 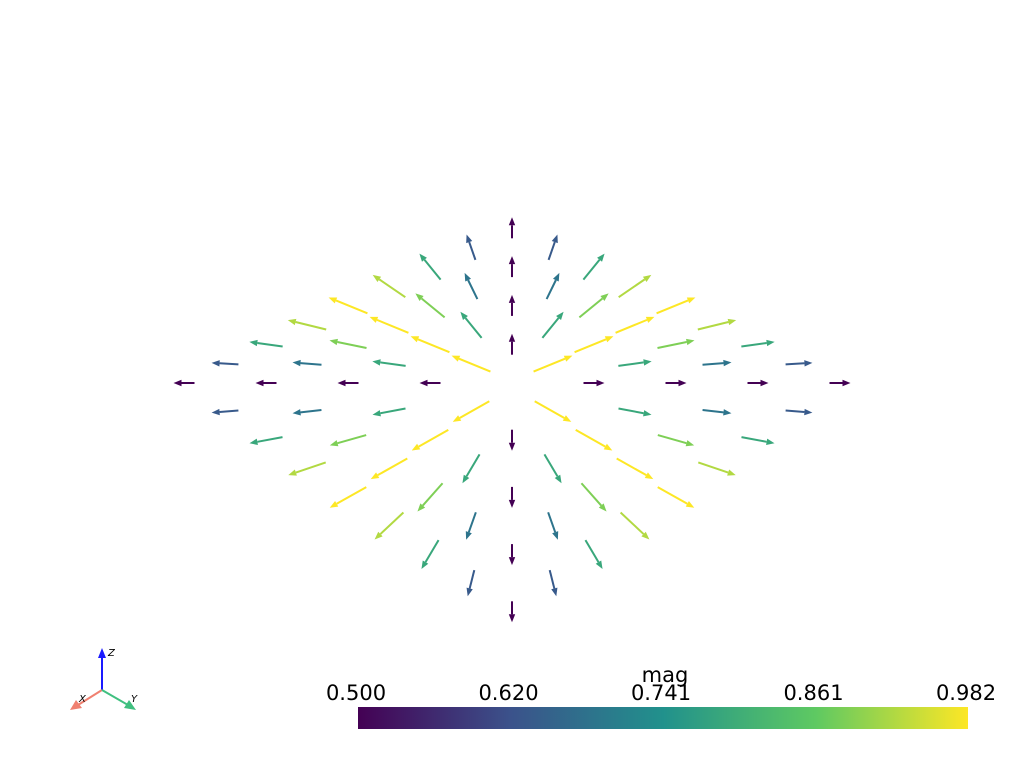 What do you see at coordinates (130, 705) in the screenshot?
I see `y-arrowhead` at bounding box center [130, 705].